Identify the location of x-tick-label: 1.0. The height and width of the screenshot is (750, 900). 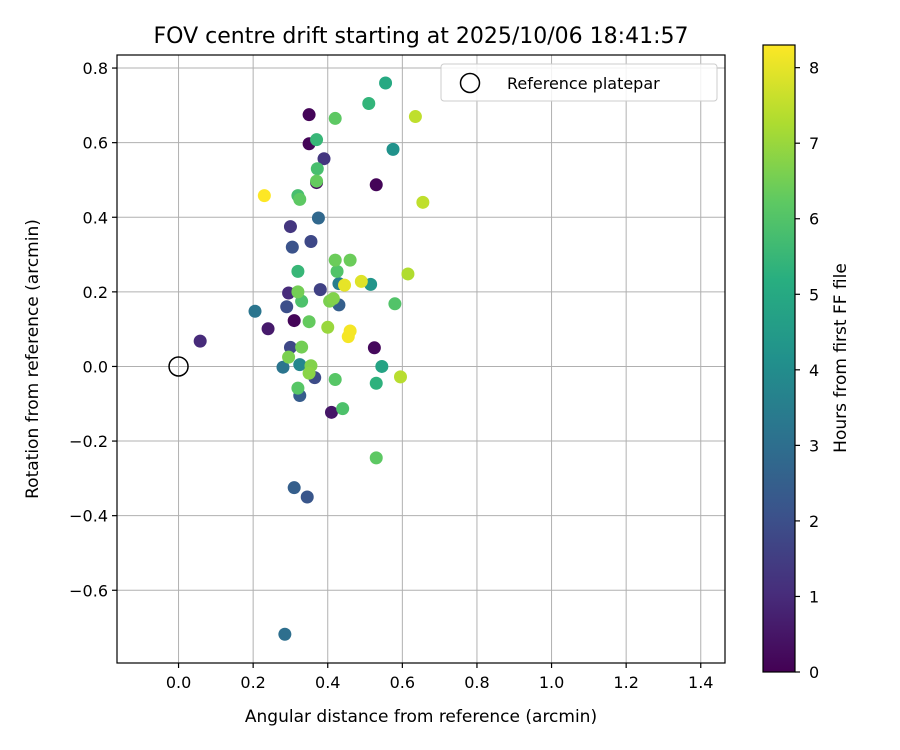
(551, 682).